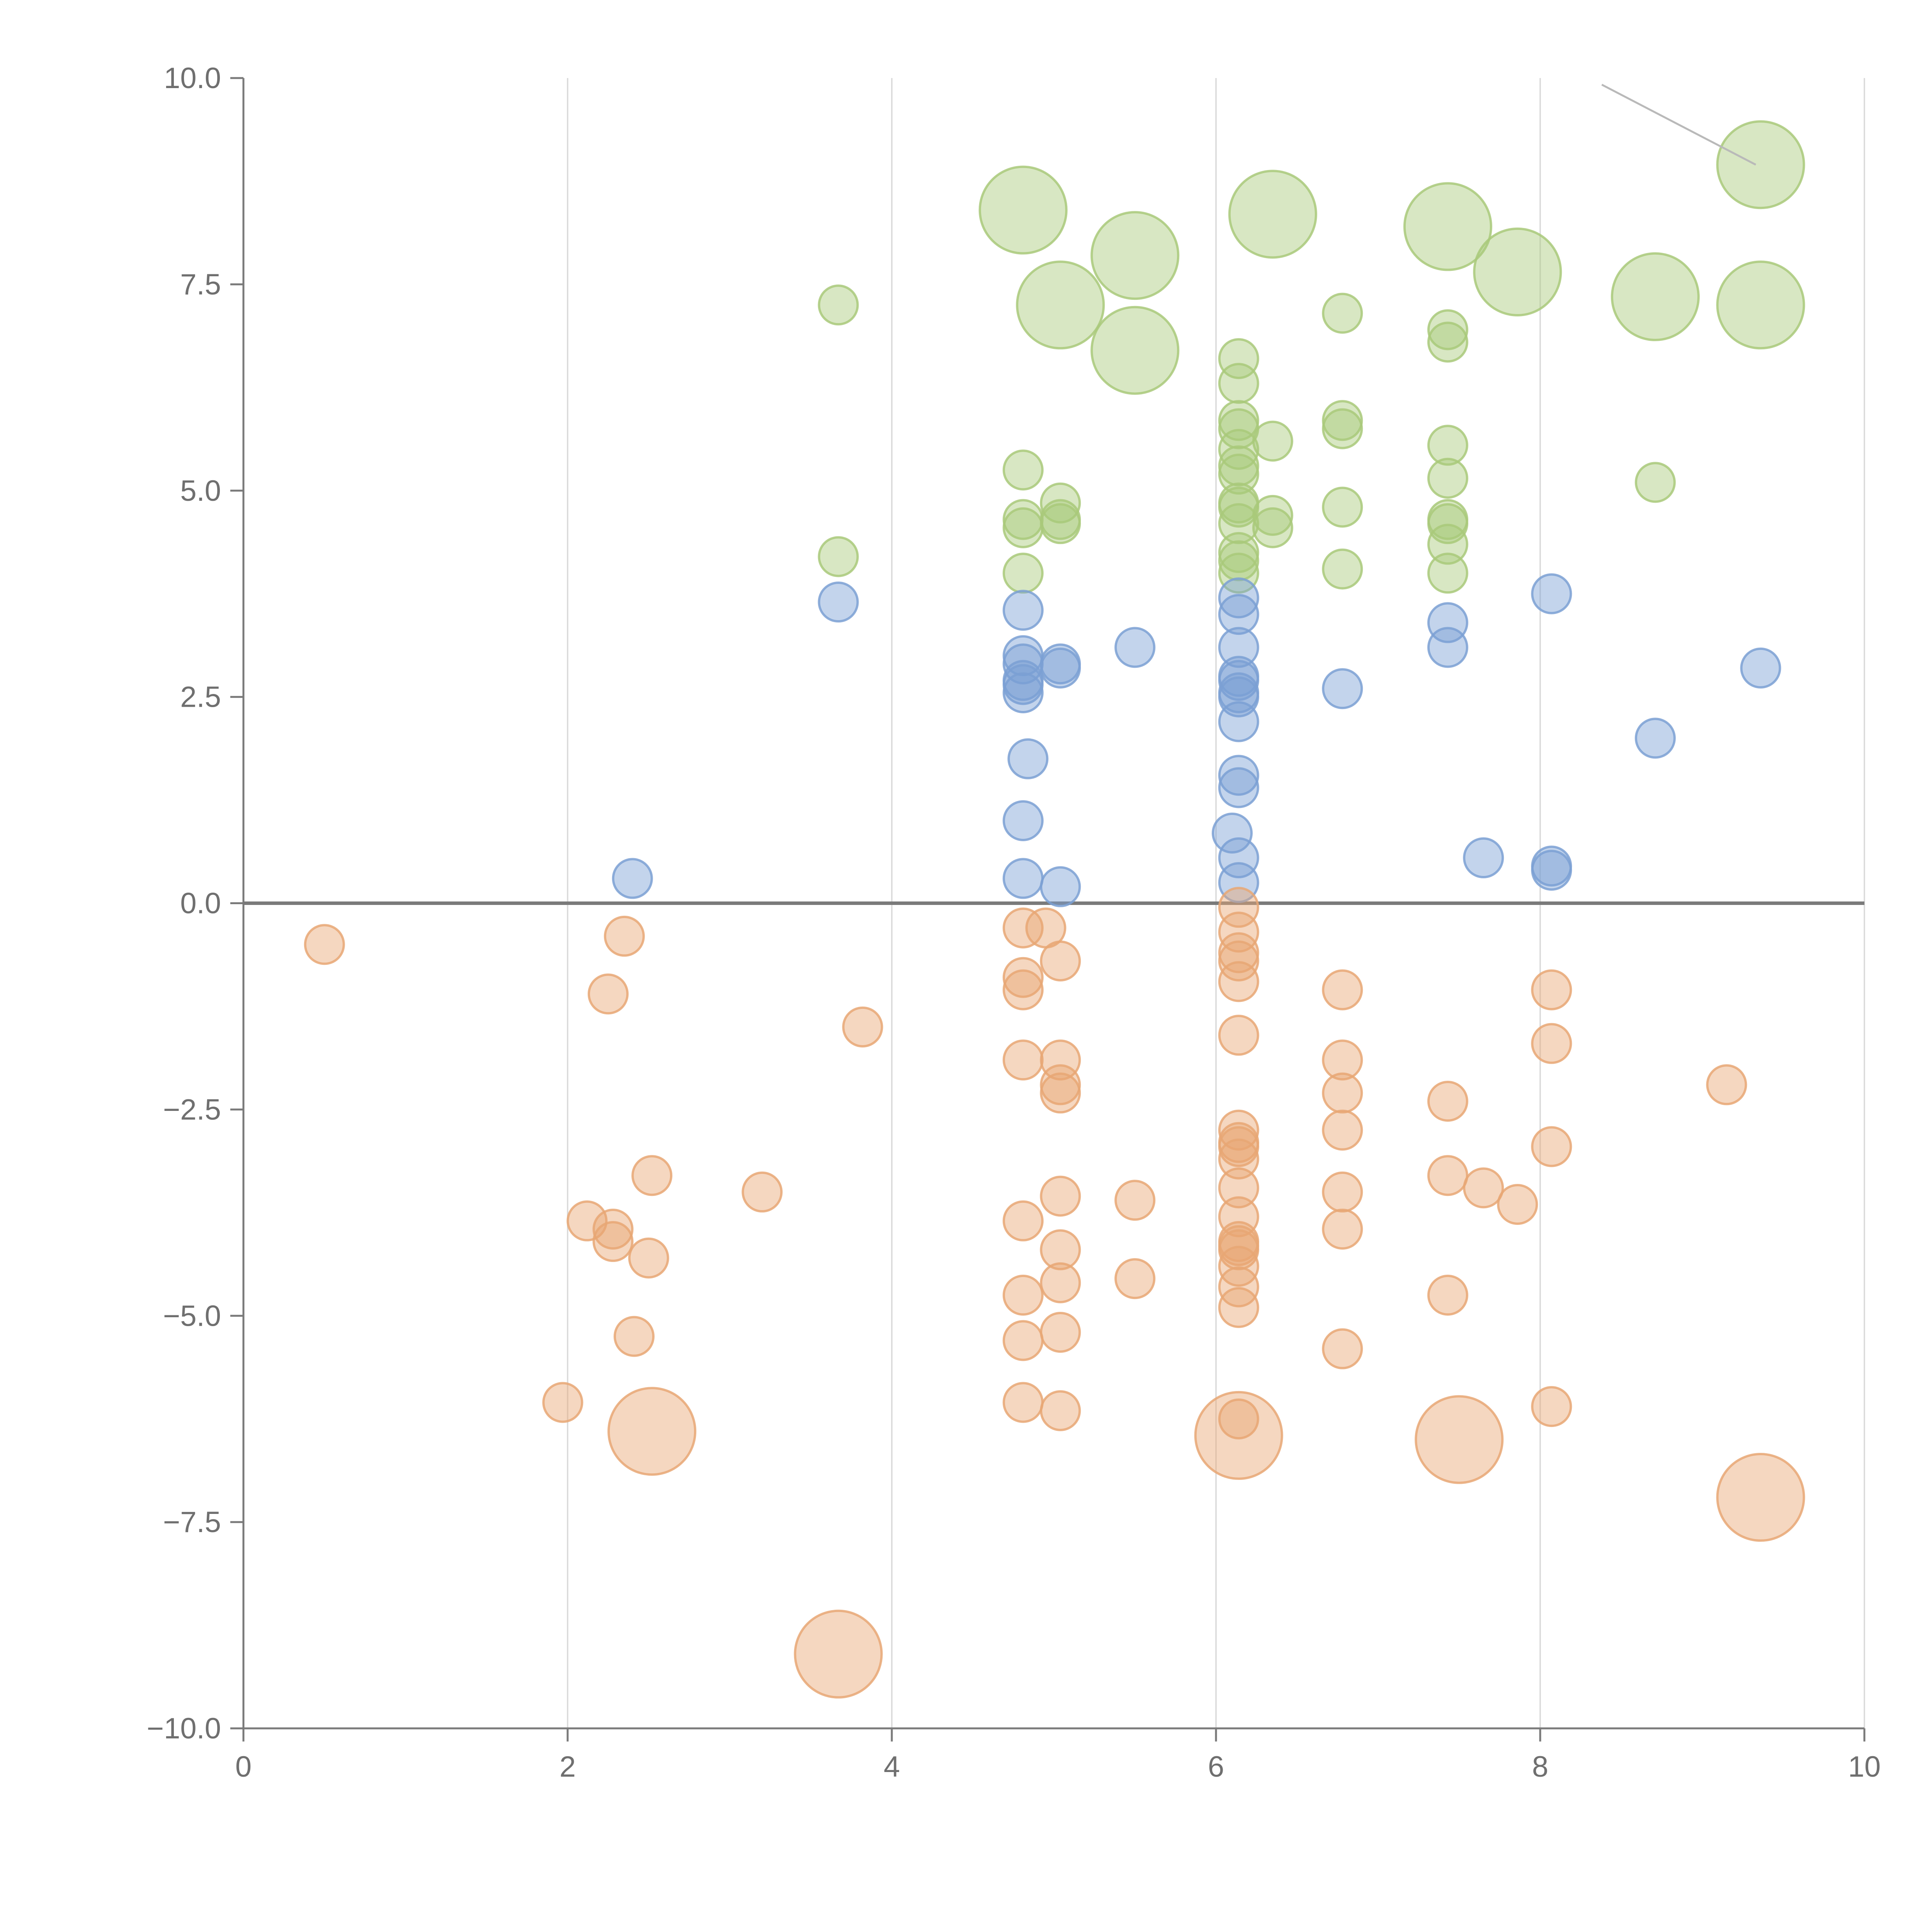  I want to click on y-tick-label: 5.0, so click(200, 491).